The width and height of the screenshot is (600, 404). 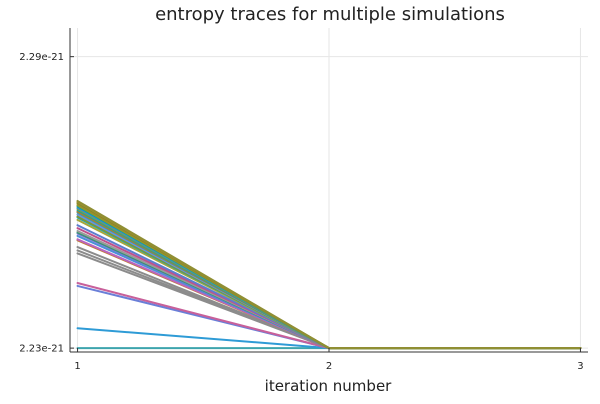 I want to click on y-tick-label-0: 2.23e-21, so click(x=41, y=349).